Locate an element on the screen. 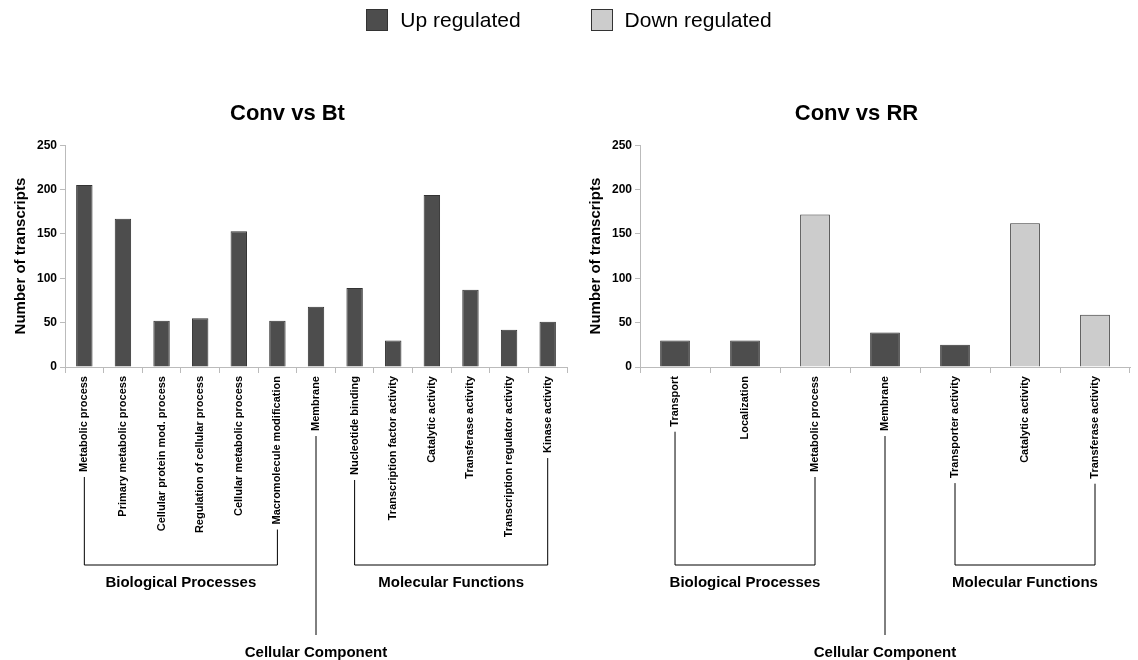 This screenshot has width=1138, height=660. x-tick-label: Primary metabolic process is located at coordinates (121, 446).